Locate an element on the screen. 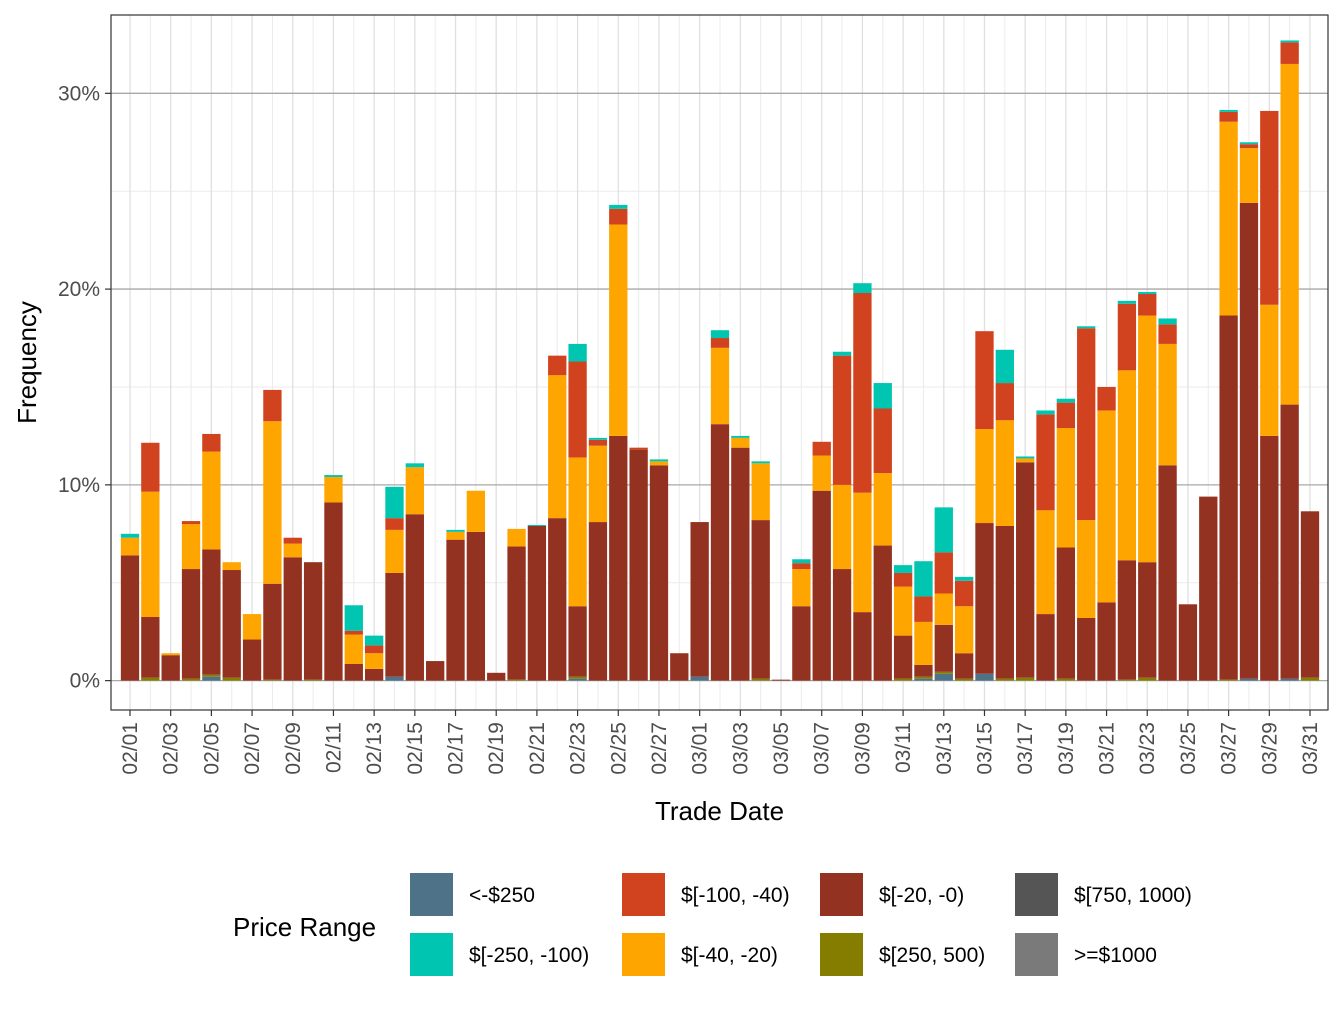  x-tick-label: 02/25 is located at coordinates (618, 748).